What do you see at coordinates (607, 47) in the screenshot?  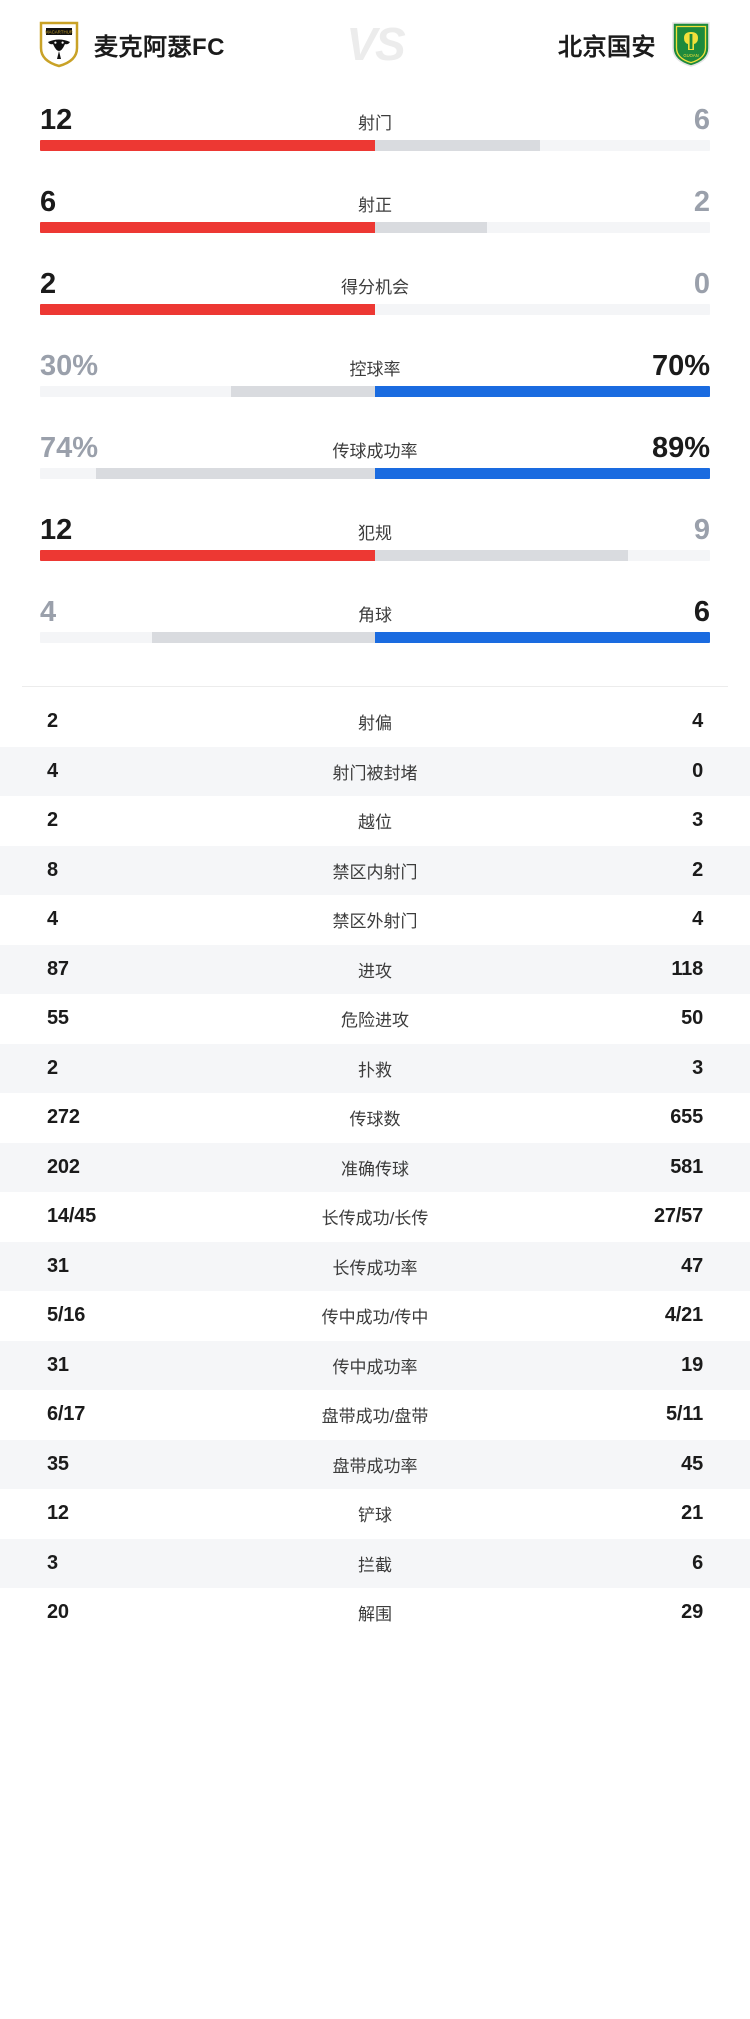 I see `away-team-name: 北京国安` at bounding box center [607, 47].